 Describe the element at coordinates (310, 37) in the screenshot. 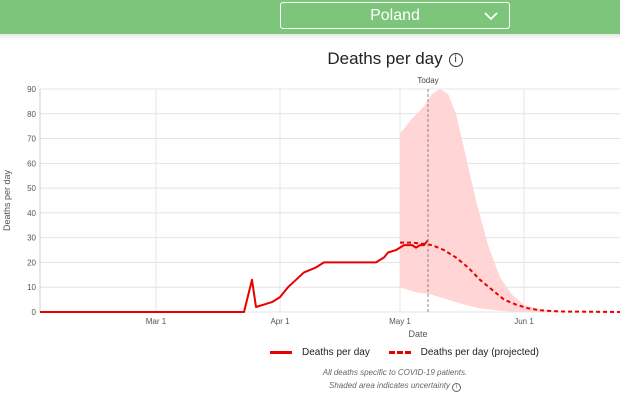

I see `top-bar-shadow` at that location.